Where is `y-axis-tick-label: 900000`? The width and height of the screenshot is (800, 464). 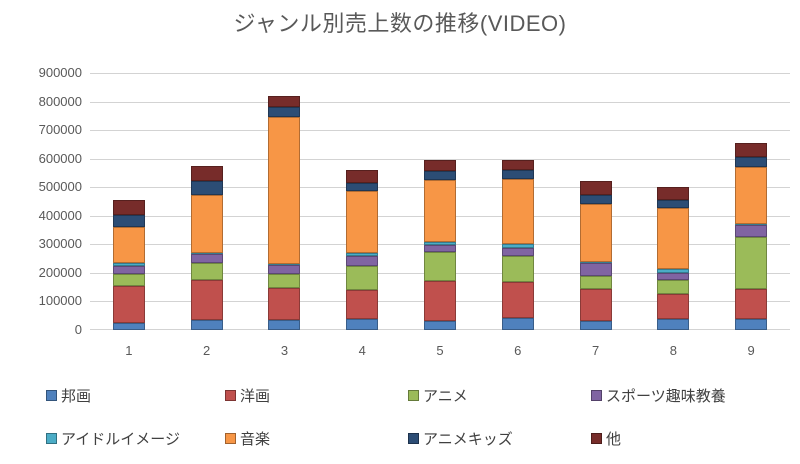 y-axis-tick-label: 900000 is located at coordinates (60, 72).